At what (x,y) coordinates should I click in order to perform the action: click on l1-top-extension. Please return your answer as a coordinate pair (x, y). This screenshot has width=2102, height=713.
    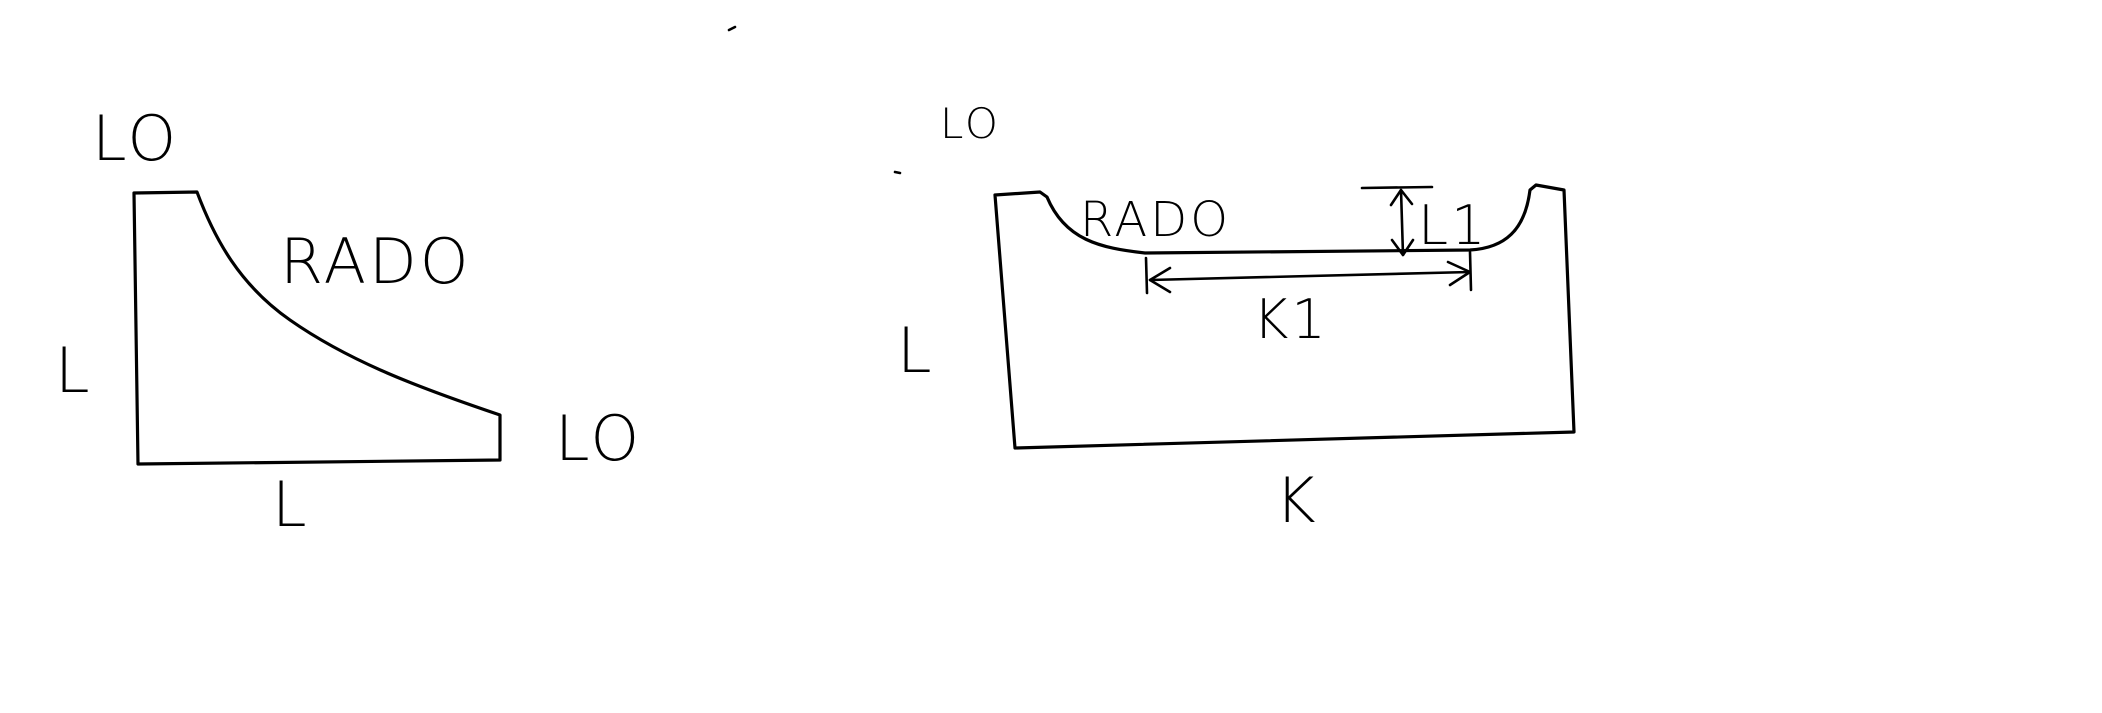
    Looking at the image, I should click on (1397, 187).